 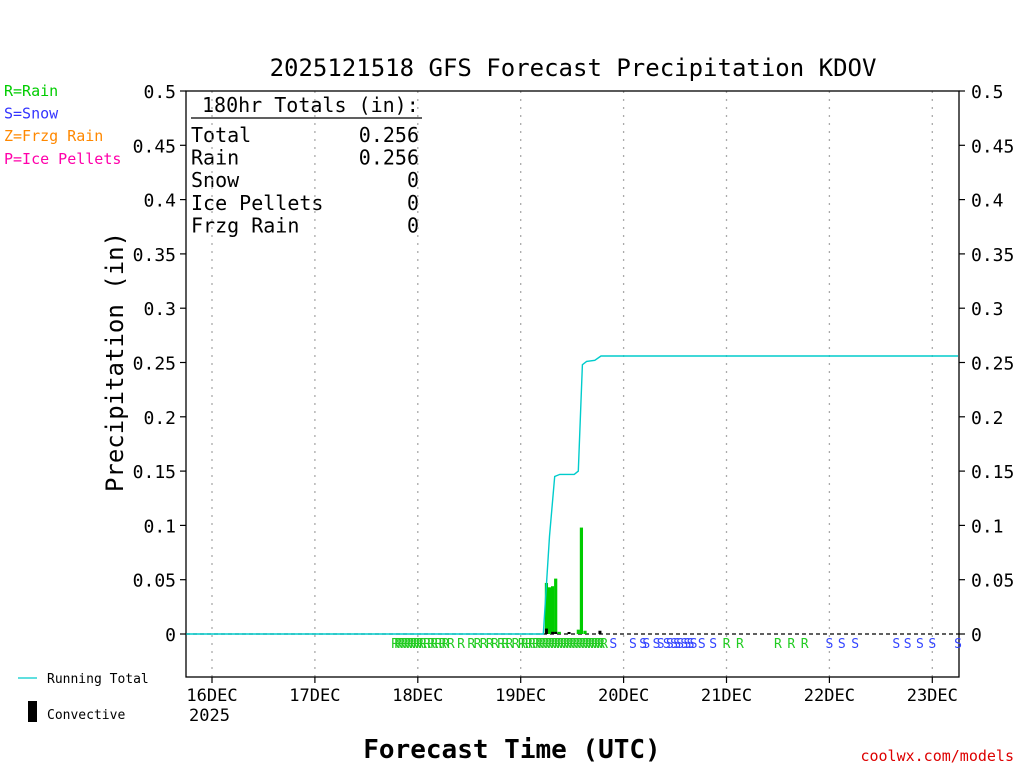 What do you see at coordinates (310, 105) in the screenshot?
I see `totals-header: 180hr Totals (in):` at bounding box center [310, 105].